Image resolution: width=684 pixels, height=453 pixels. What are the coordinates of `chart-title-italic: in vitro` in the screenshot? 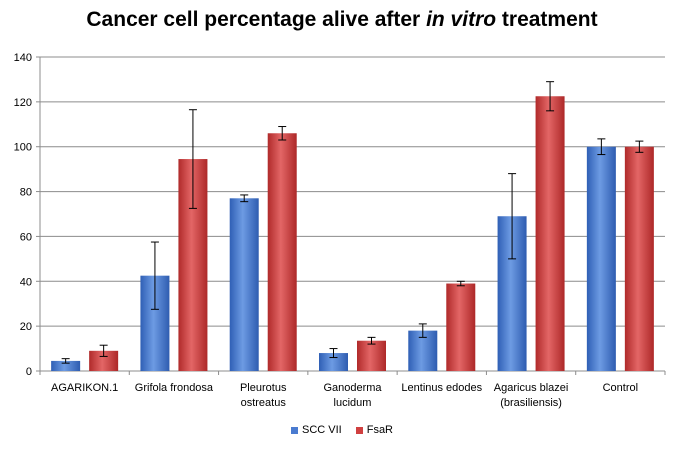 It's located at (461, 19).